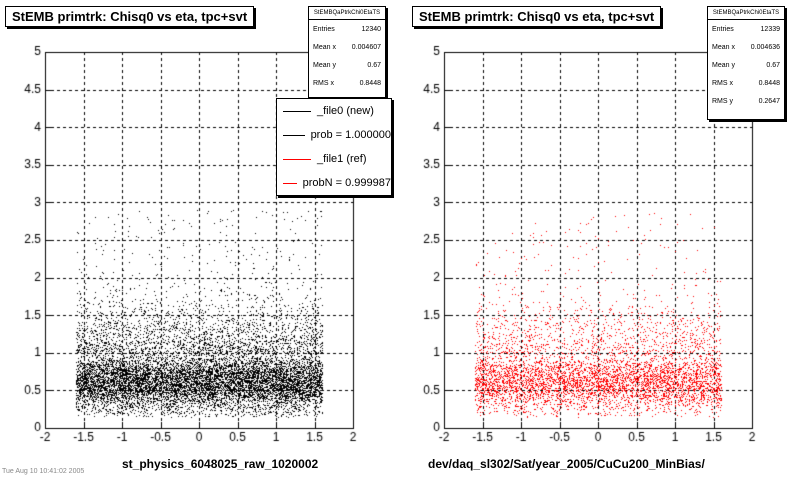 The height and width of the screenshot is (480, 800). Describe the element at coordinates (334, 135) in the screenshot. I see `legend-entry: prob = 1.000000` at that location.